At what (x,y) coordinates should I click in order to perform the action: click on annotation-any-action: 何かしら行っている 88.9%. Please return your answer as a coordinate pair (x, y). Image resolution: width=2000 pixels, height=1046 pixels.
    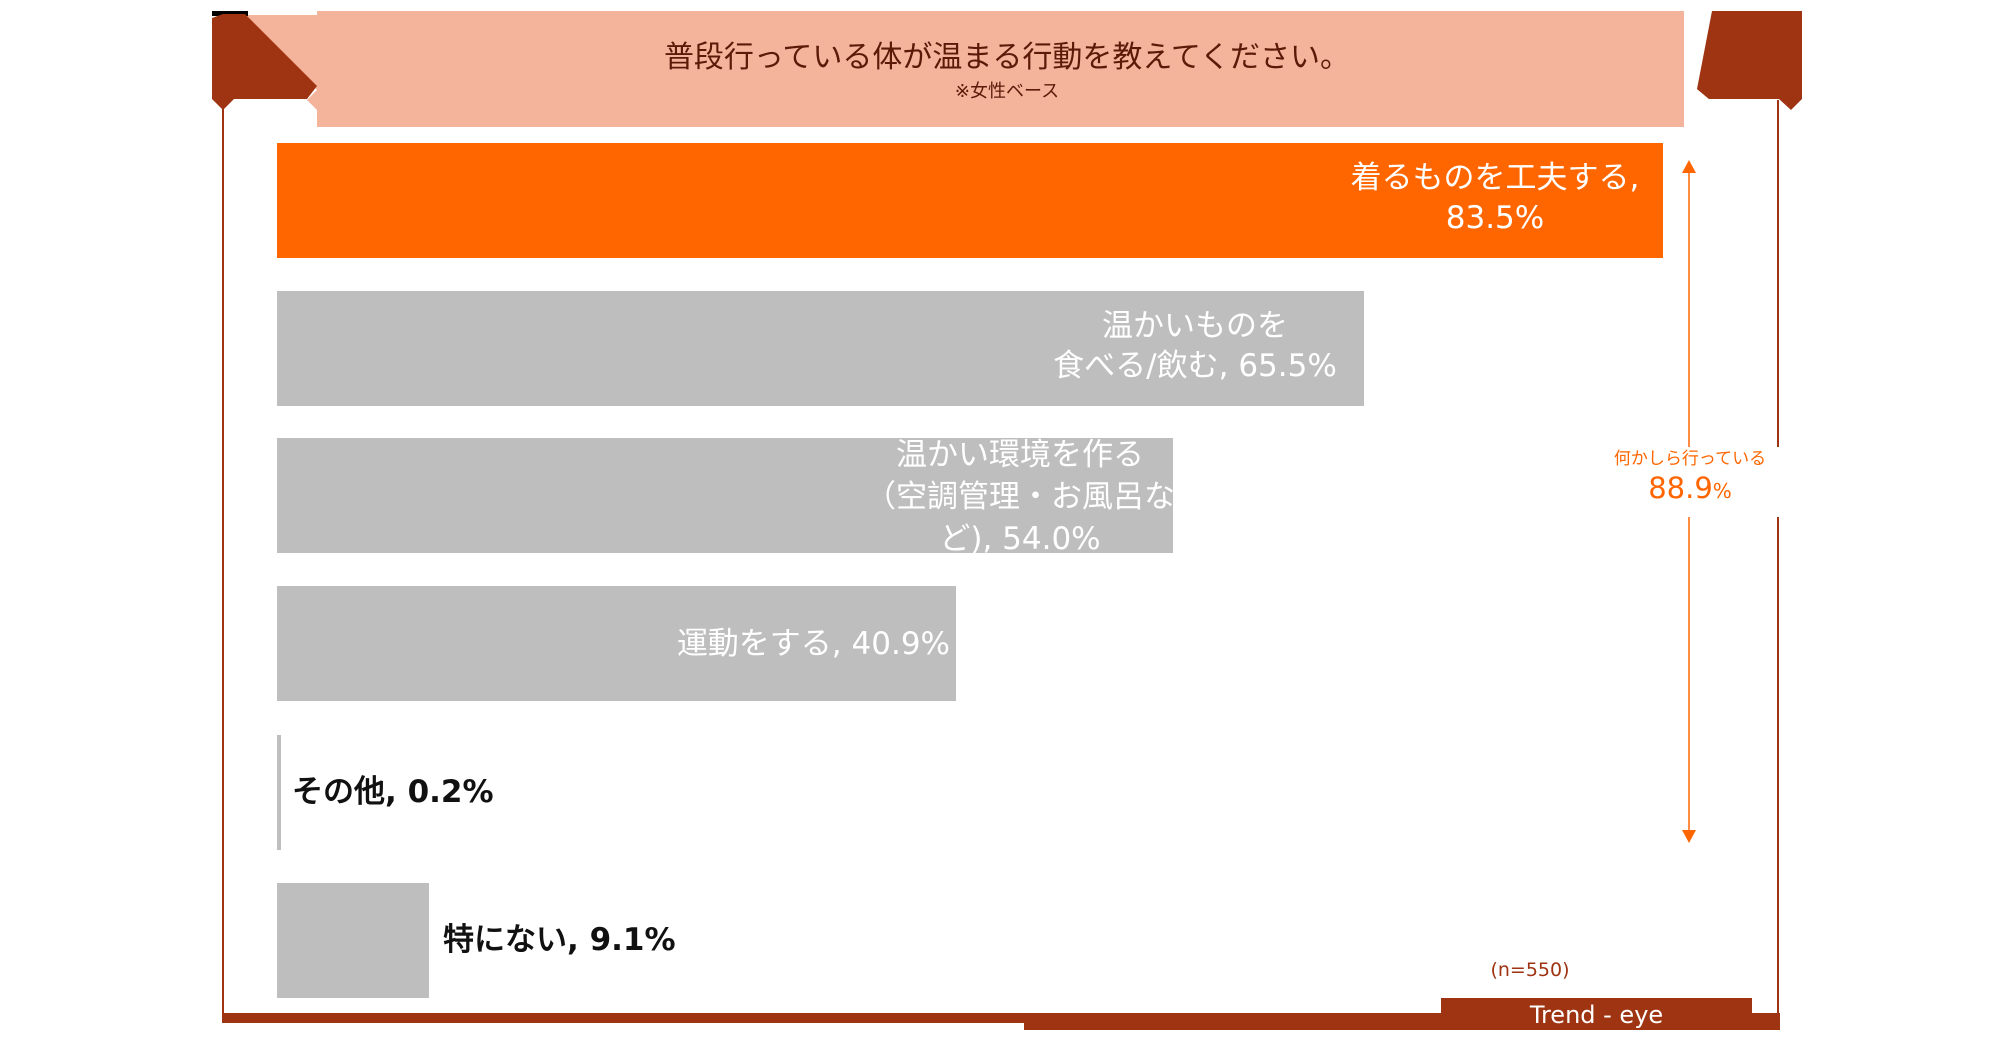
    Looking at the image, I should click on (1690, 482).